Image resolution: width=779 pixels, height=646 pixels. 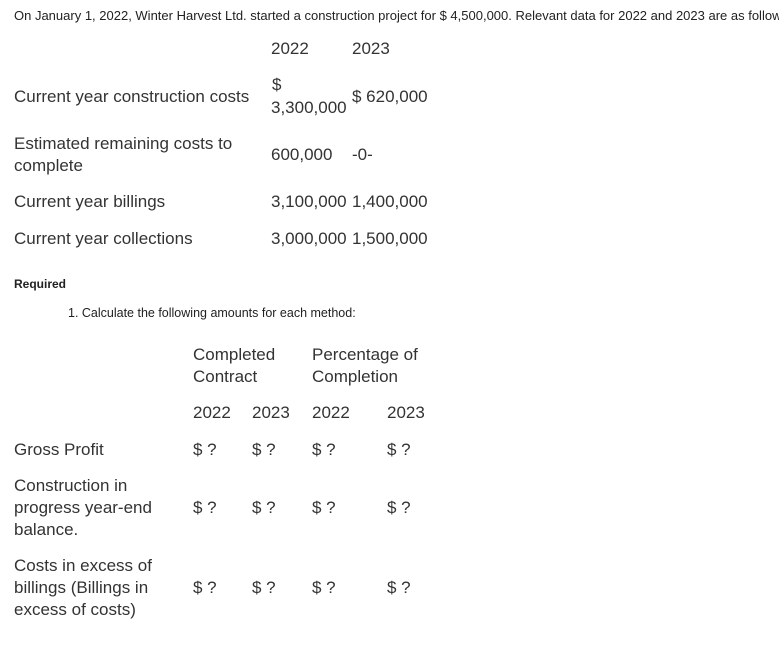 What do you see at coordinates (365, 354) in the screenshot?
I see `method-percentage-completion-line1: Percentage of` at bounding box center [365, 354].